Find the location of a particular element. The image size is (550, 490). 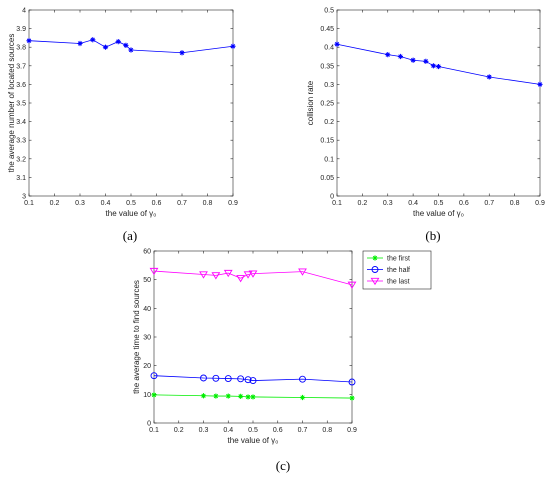

y-tick-label: 4 is located at coordinates (24, 11).